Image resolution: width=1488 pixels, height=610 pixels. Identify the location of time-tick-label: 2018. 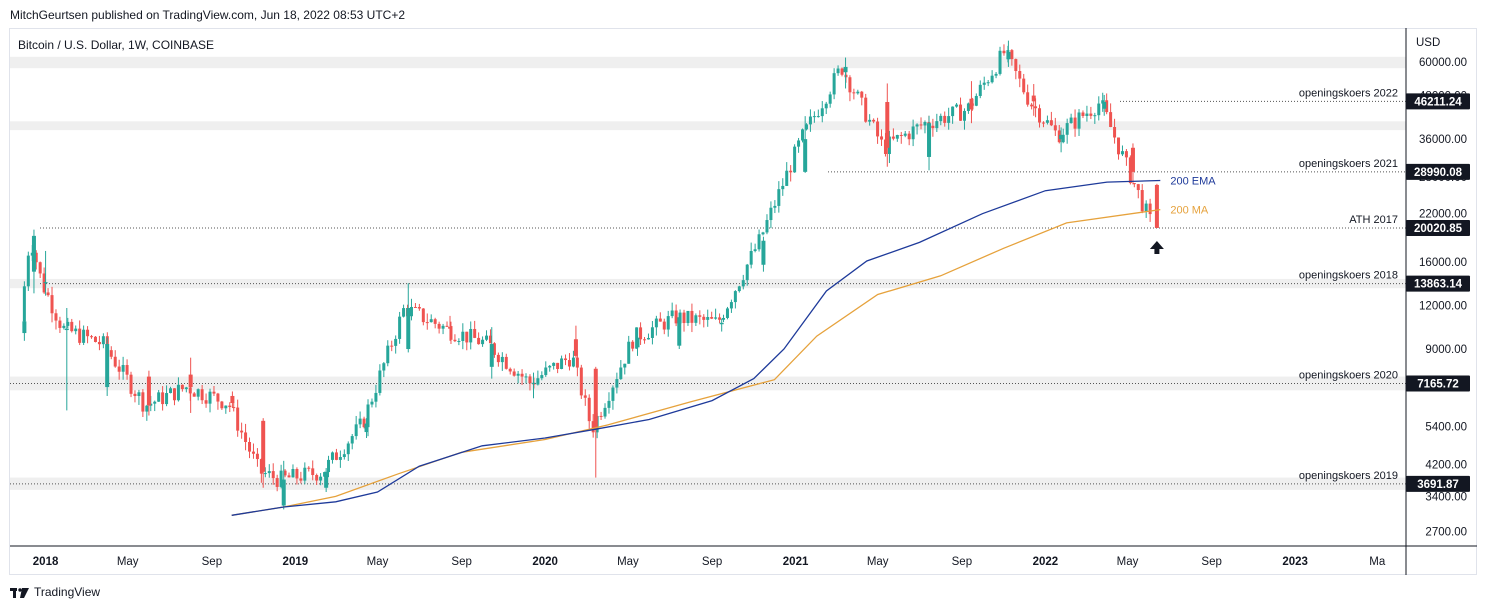
(46, 562).